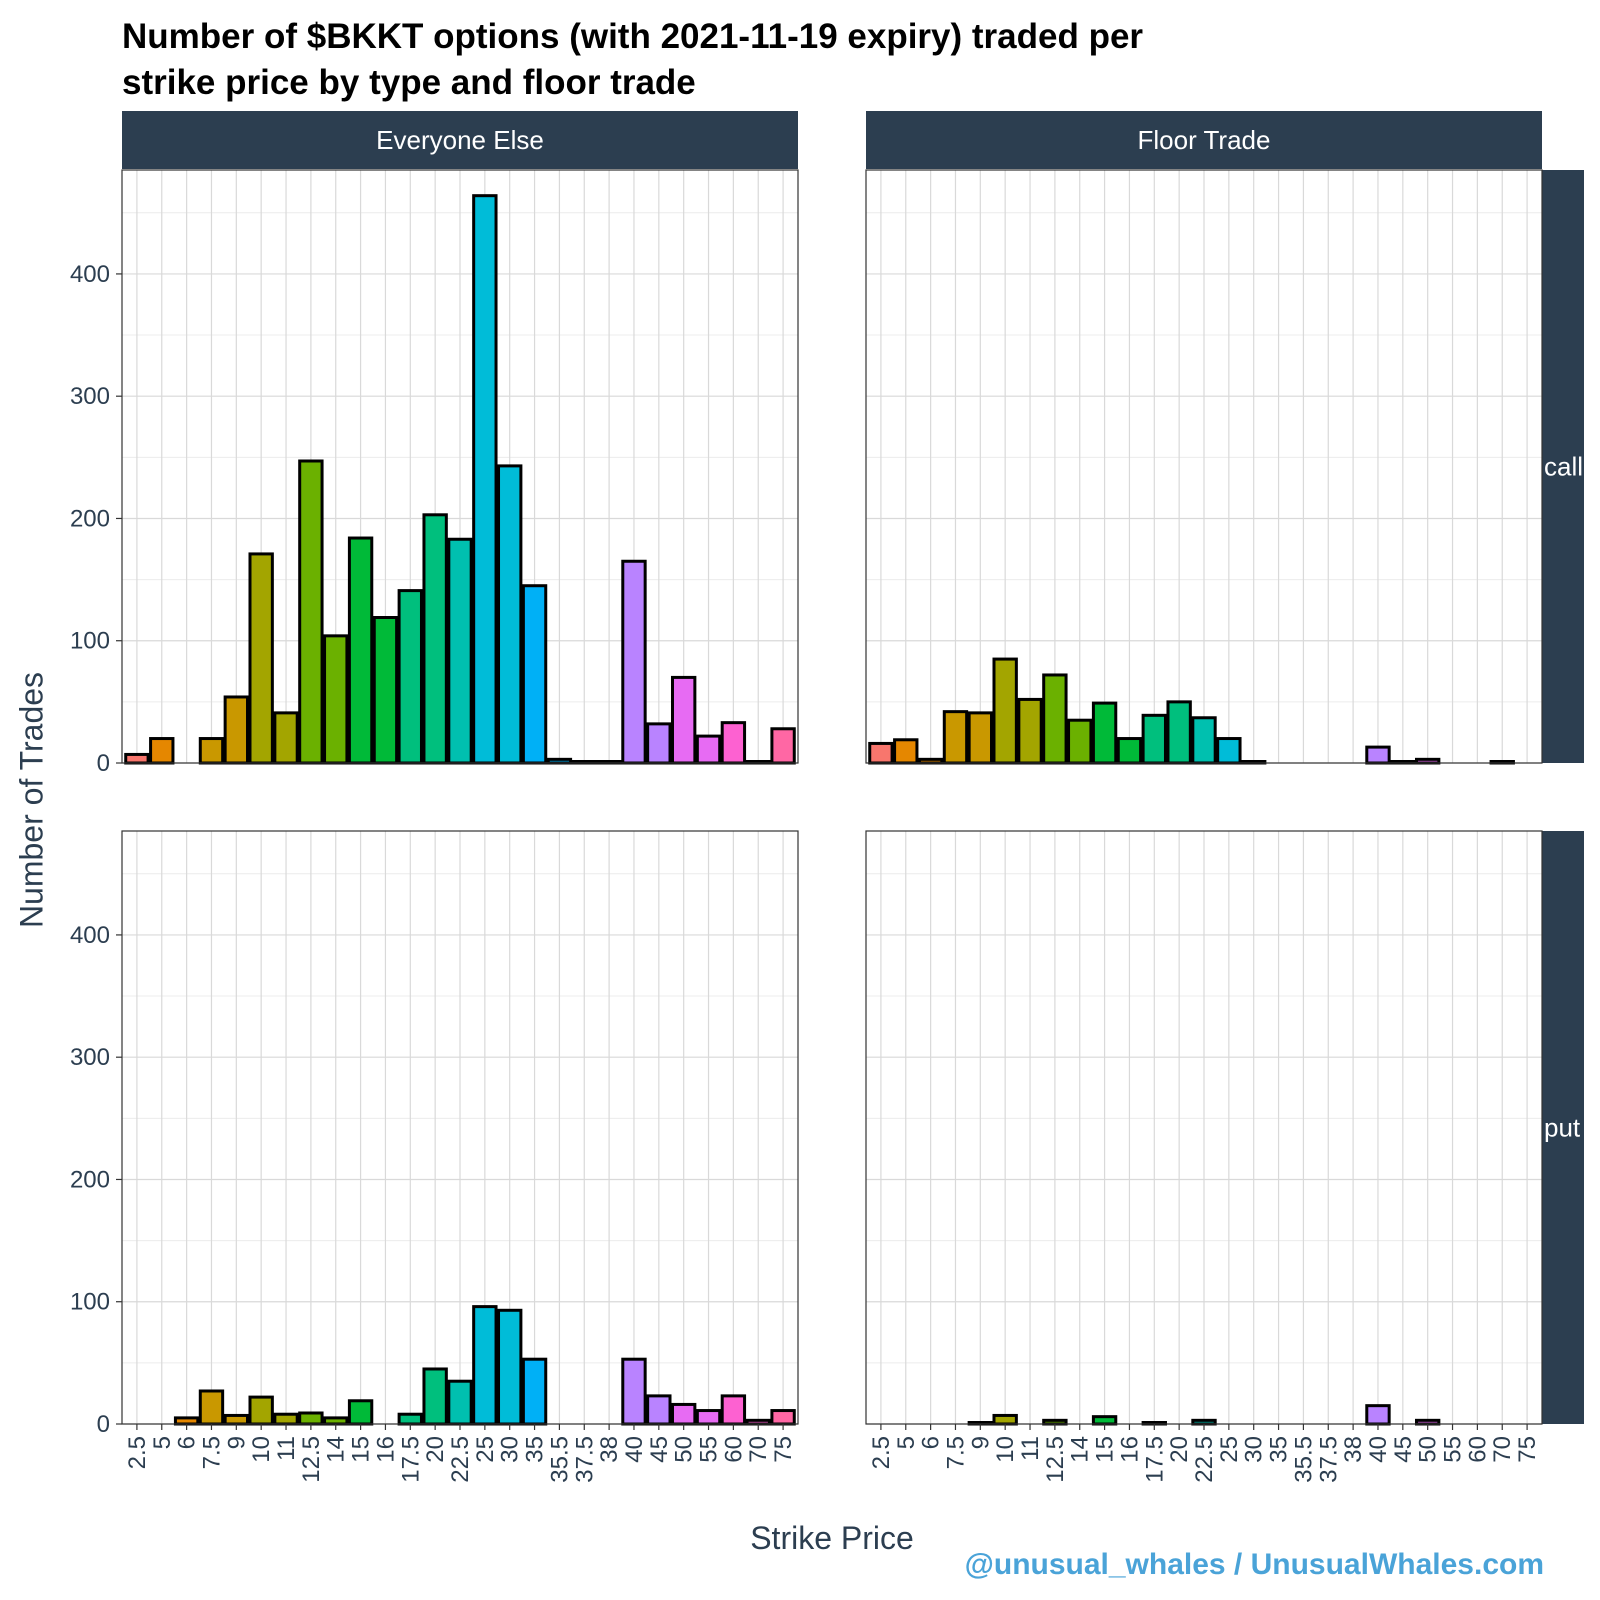 The image size is (1600, 1600). What do you see at coordinates (1204, 140) in the screenshot?
I see `facet-strip-label: Floor Trade` at bounding box center [1204, 140].